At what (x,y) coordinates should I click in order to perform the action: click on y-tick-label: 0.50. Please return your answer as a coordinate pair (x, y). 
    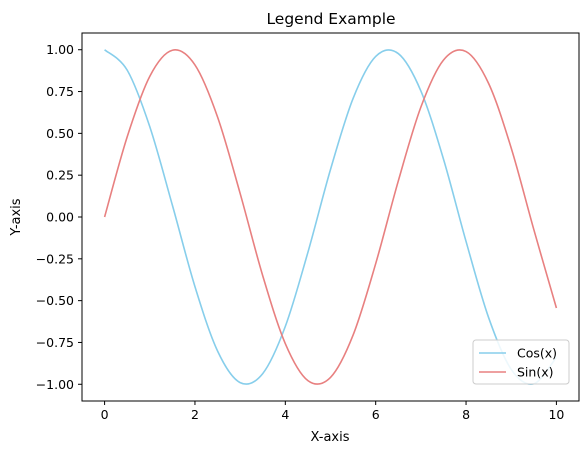
    Looking at the image, I should click on (60, 133).